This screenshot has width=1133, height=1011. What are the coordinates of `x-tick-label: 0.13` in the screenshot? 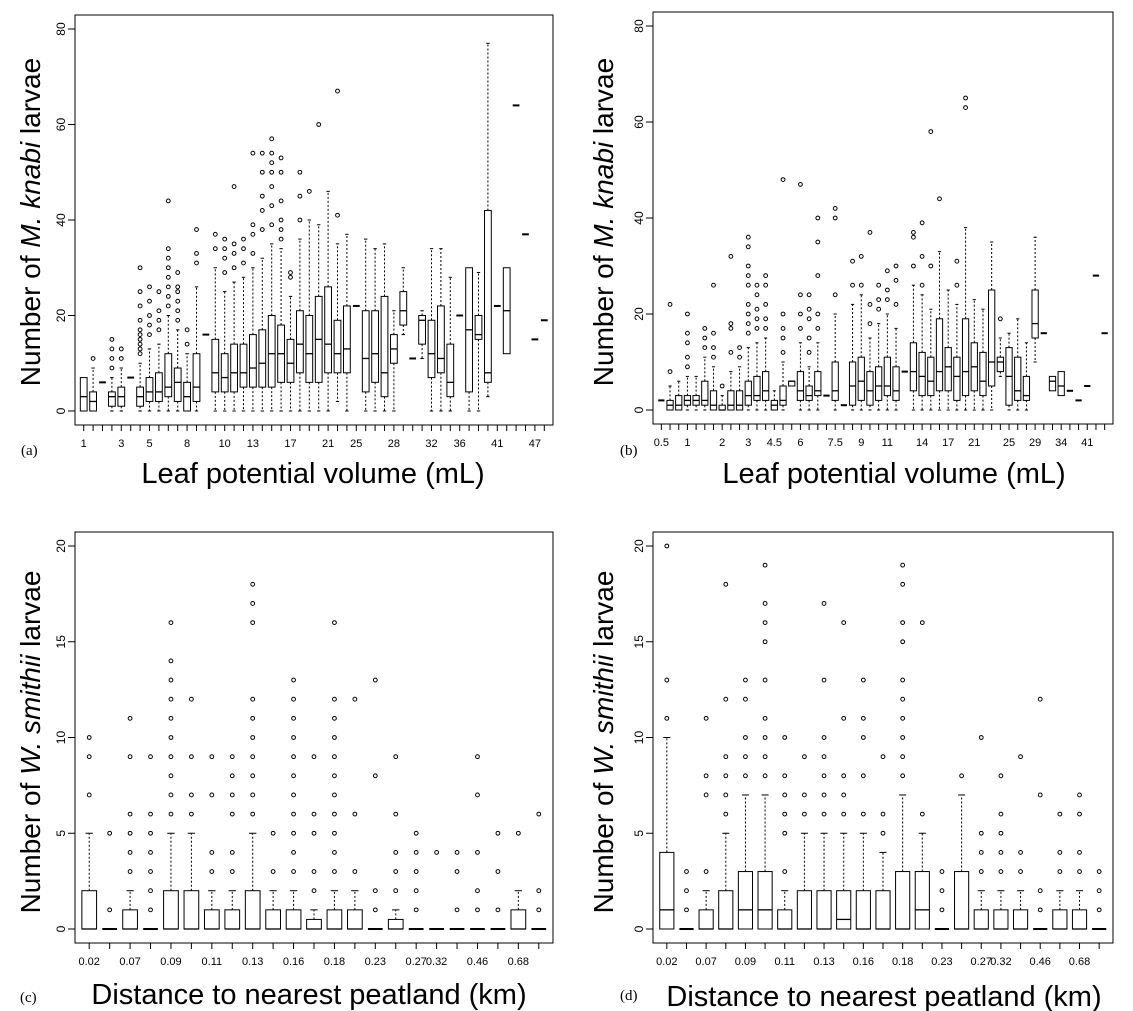 It's located at (823, 962).